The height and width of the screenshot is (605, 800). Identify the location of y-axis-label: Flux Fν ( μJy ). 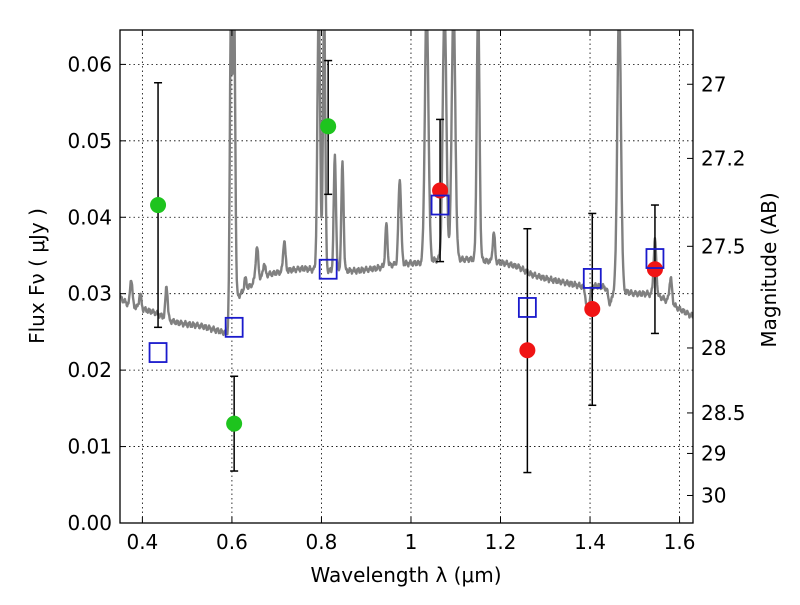
(37, 276).